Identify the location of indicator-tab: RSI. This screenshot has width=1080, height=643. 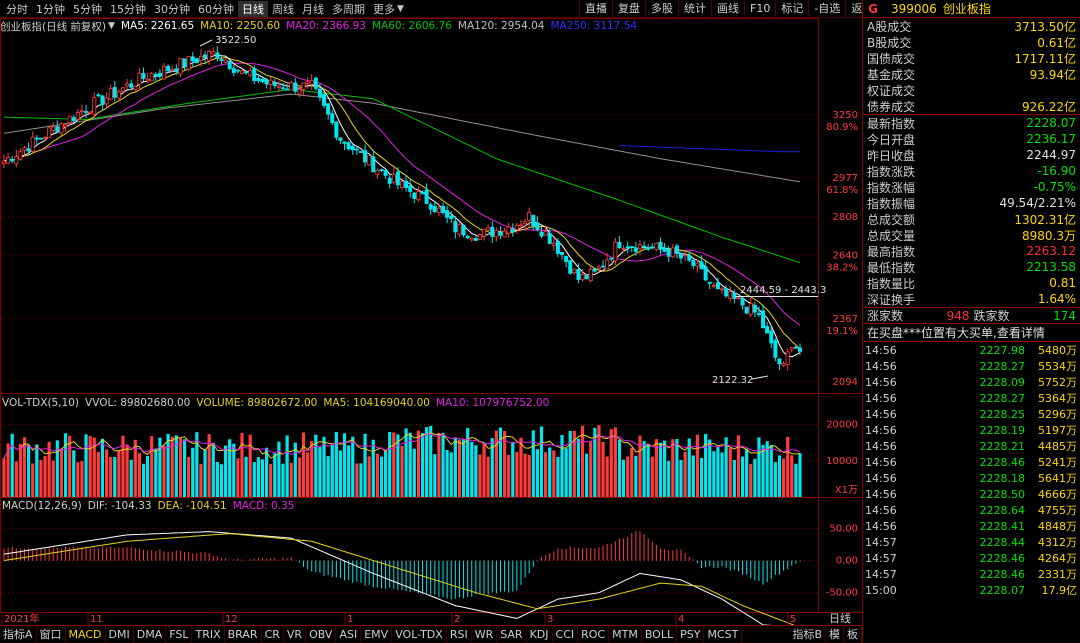
(459, 634).